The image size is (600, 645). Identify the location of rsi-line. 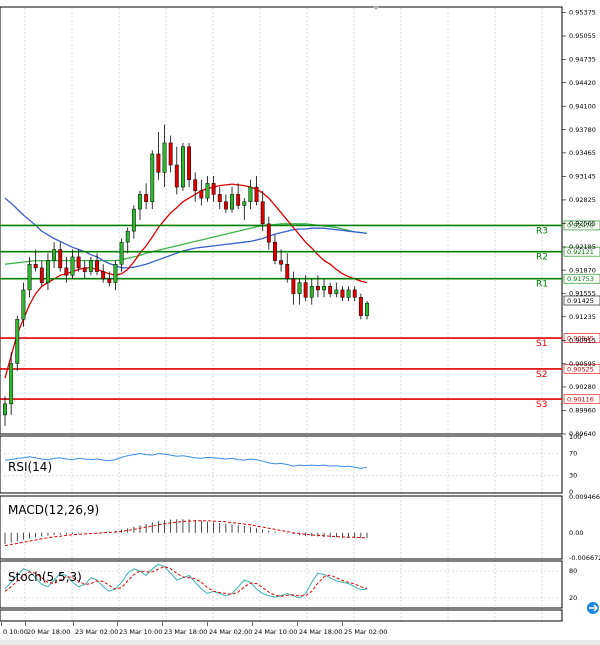
(186, 460).